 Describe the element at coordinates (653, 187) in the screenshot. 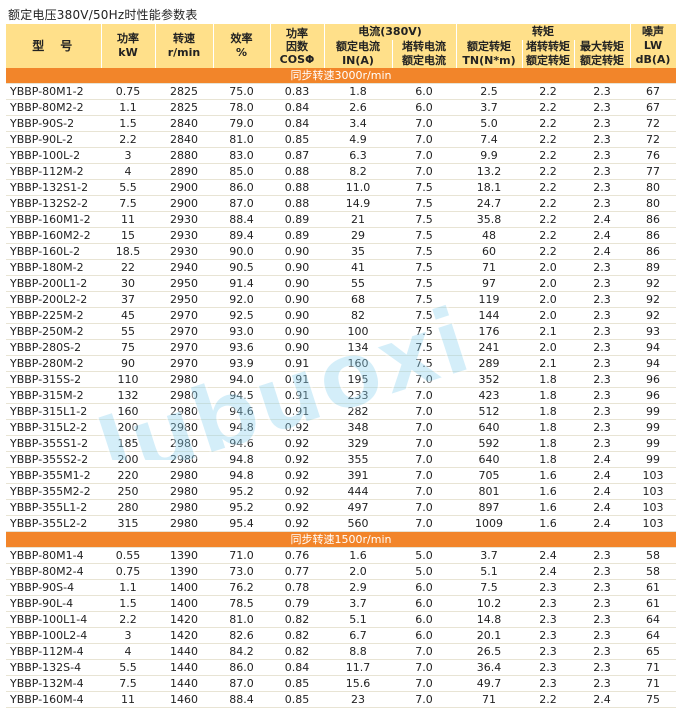

I see `value-cell: 80` at that location.